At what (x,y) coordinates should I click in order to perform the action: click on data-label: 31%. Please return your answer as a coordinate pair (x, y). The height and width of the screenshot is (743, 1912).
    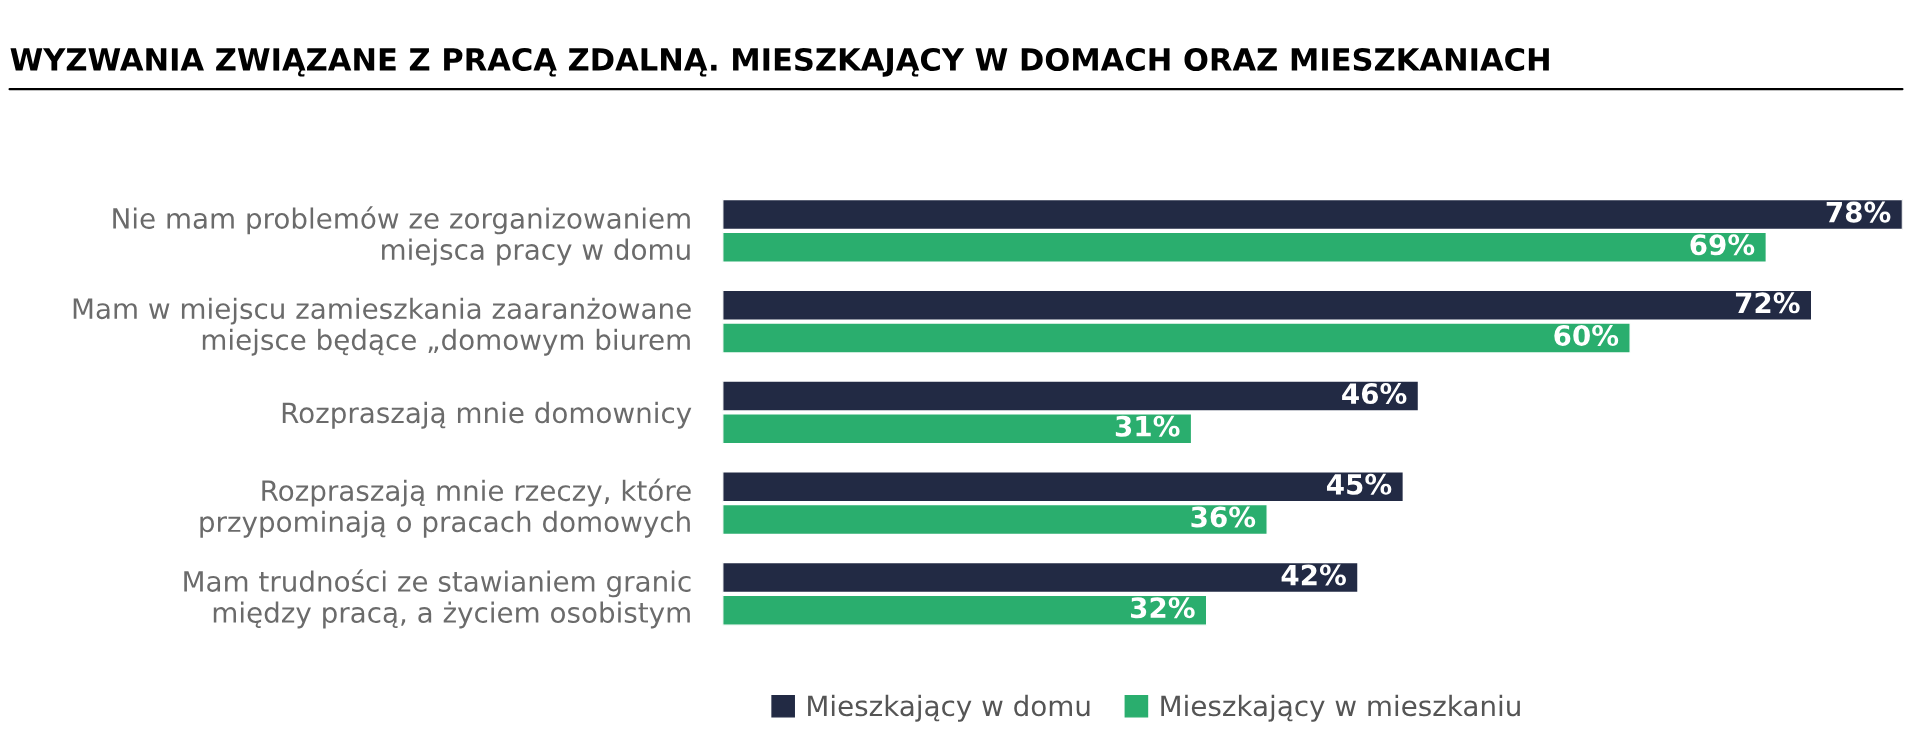
    Looking at the image, I should click on (1147, 426).